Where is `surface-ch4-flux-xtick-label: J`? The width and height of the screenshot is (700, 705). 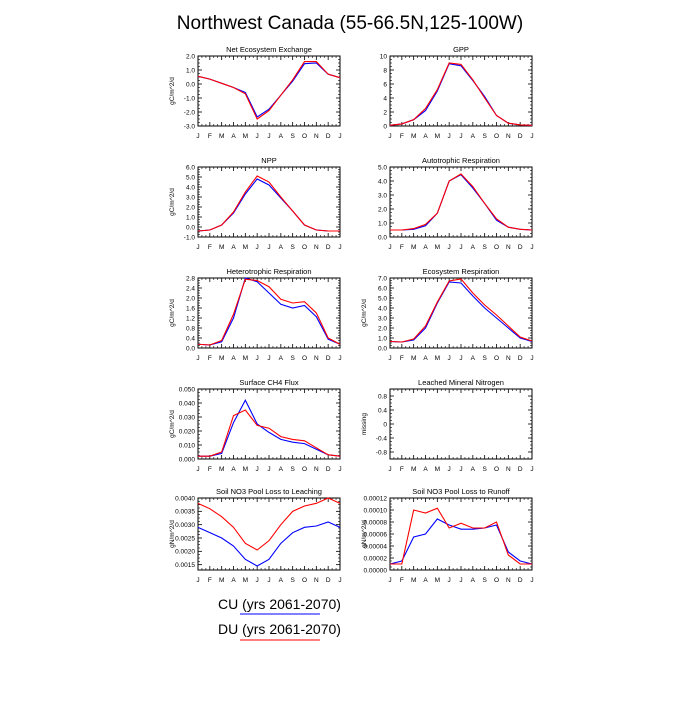
surface-ch4-flux-xtick-label: J is located at coordinates (257, 469).